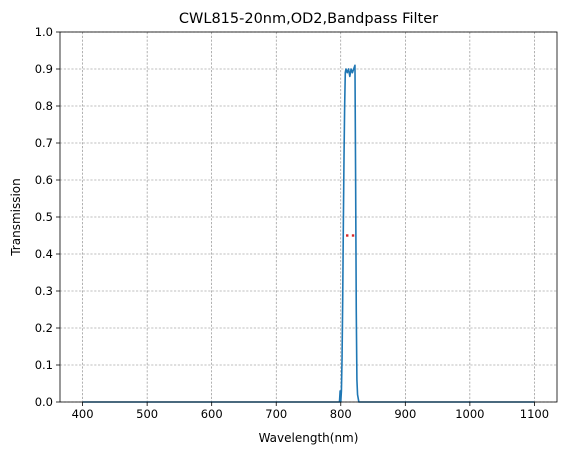 Image resolution: width=567 pixels, height=455 pixels. What do you see at coordinates (276, 414) in the screenshot?
I see `x-tick-label: 700` at bounding box center [276, 414].